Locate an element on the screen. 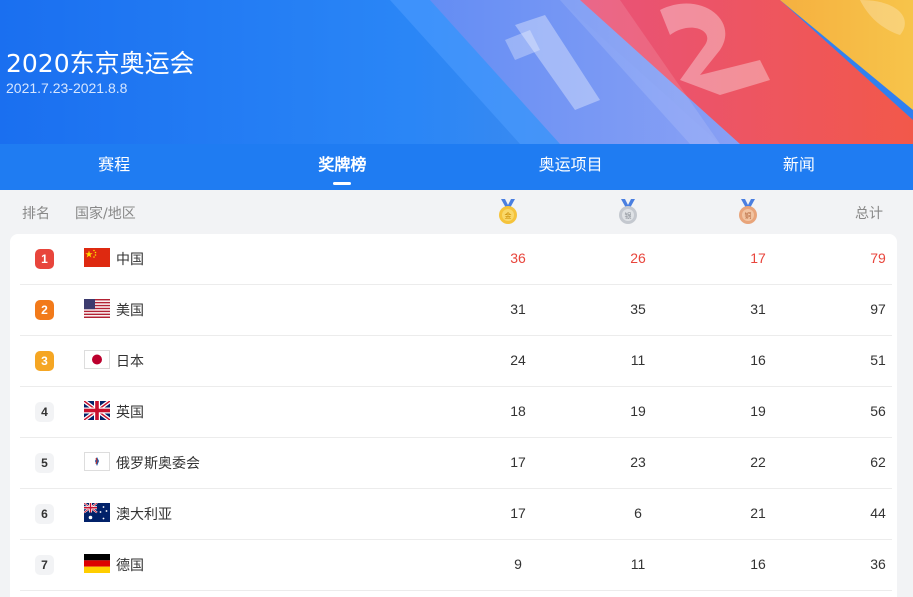 The height and width of the screenshot is (597, 913). country-name: 俄罗斯奥委会 is located at coordinates (158, 464).